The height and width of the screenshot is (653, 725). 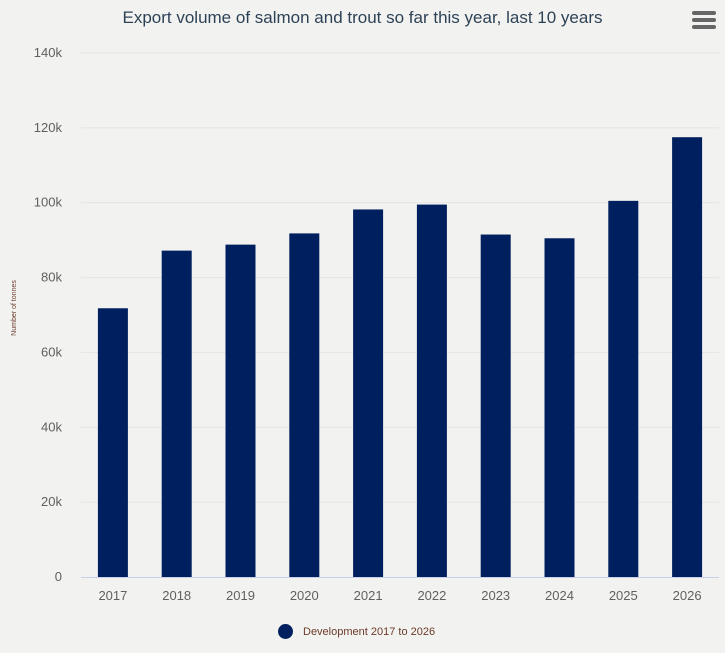 What do you see at coordinates (176, 595) in the screenshot?
I see `x-tick-label: 2018` at bounding box center [176, 595].